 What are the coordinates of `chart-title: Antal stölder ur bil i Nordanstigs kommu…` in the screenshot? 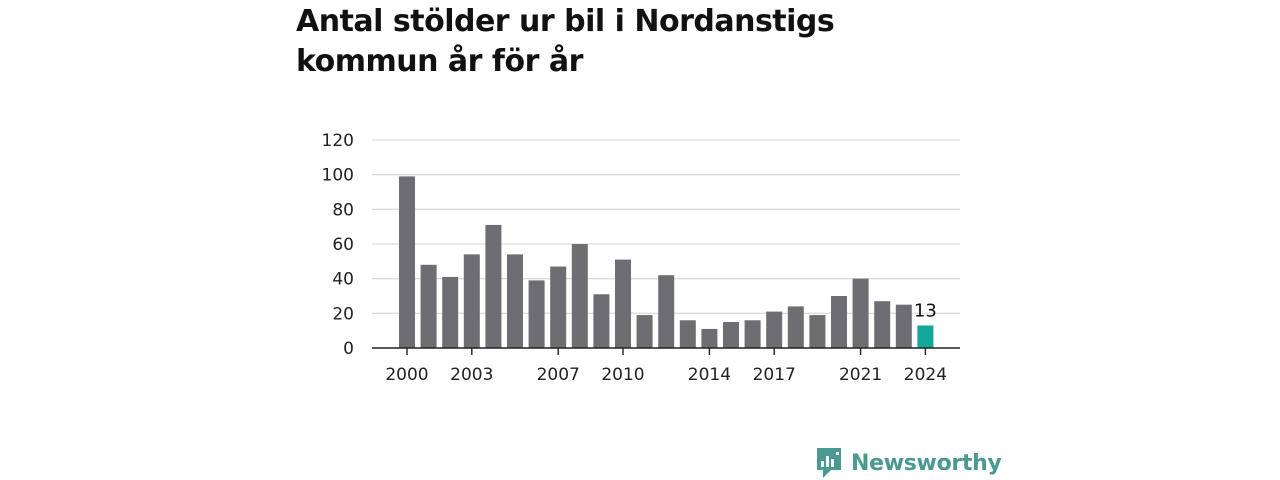 It's located at (565, 41).